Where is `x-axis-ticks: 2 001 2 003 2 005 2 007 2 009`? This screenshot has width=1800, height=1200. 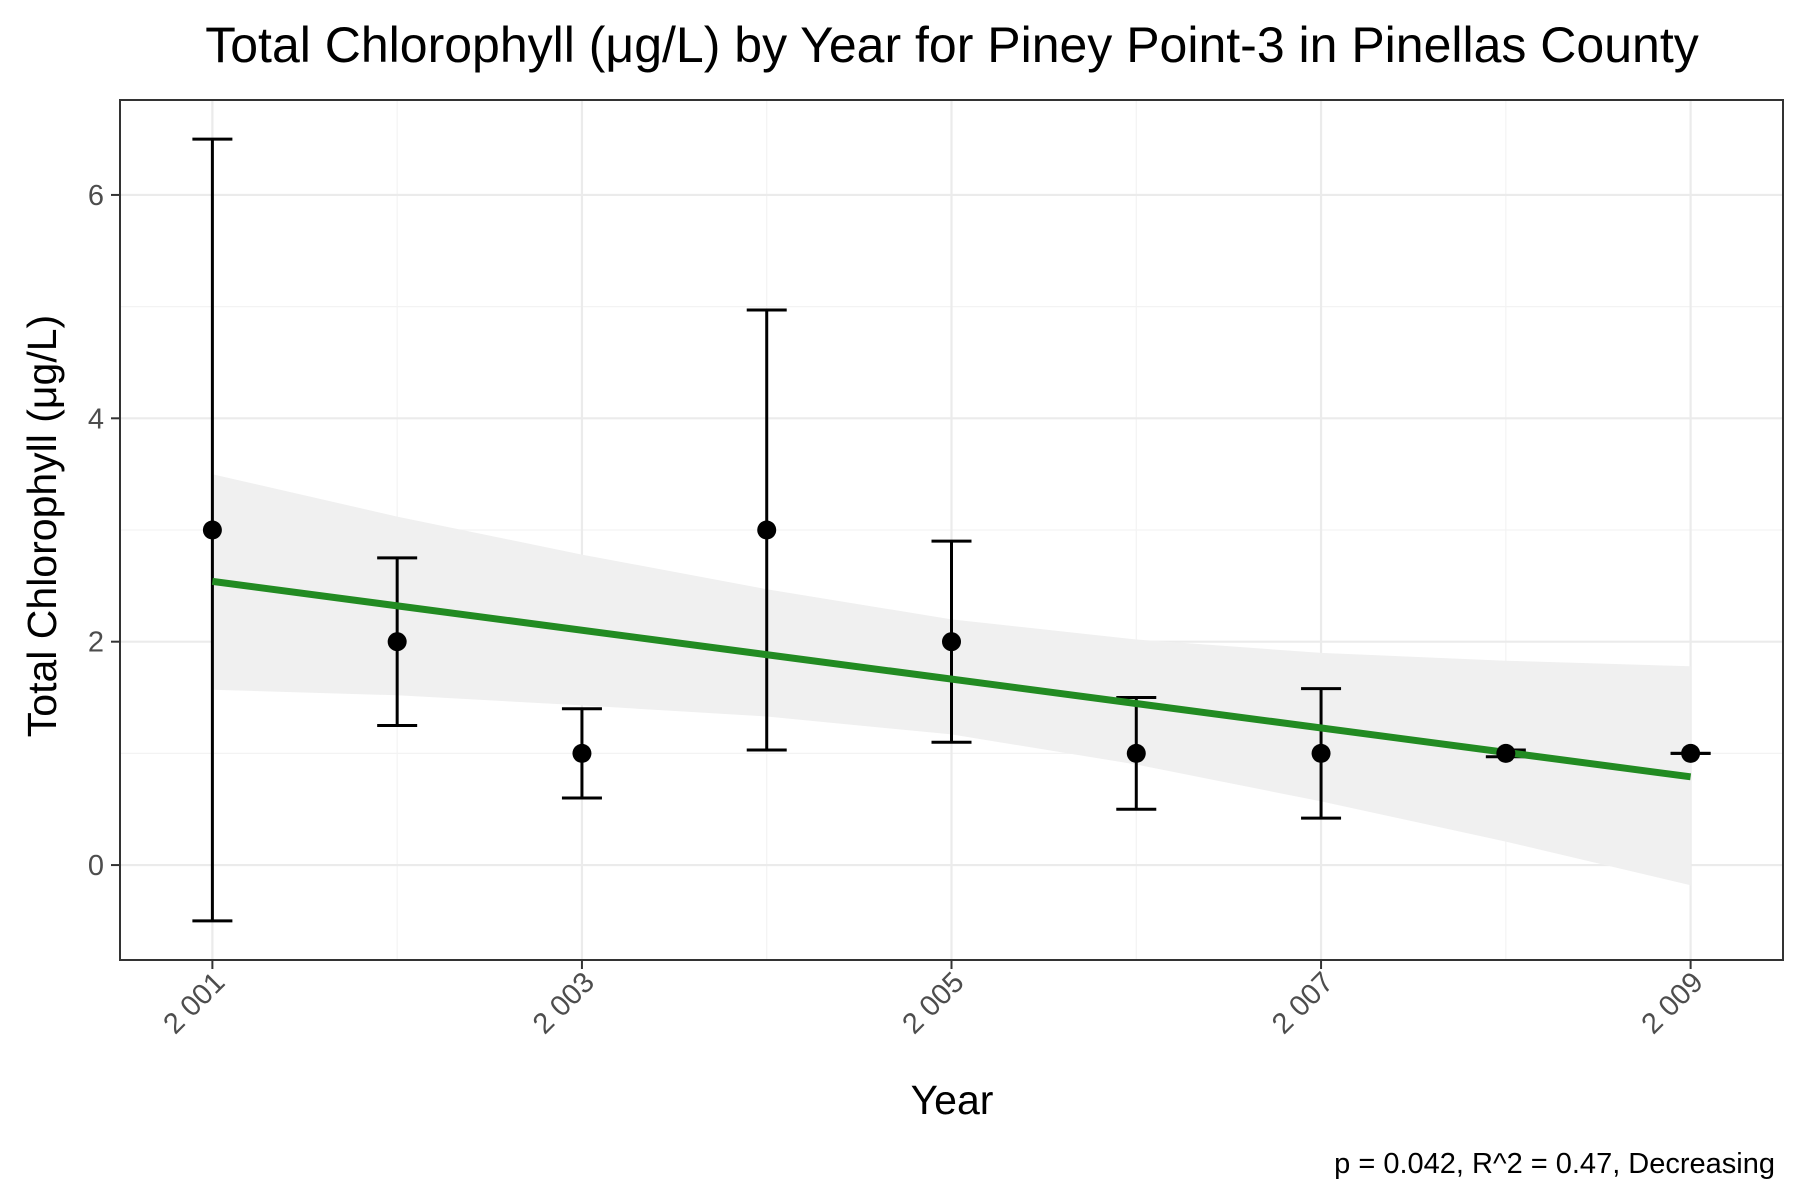
x-axis-ticks: 2 001 2 003 2 005 2 007 2 009 is located at coordinates (933, 1000).